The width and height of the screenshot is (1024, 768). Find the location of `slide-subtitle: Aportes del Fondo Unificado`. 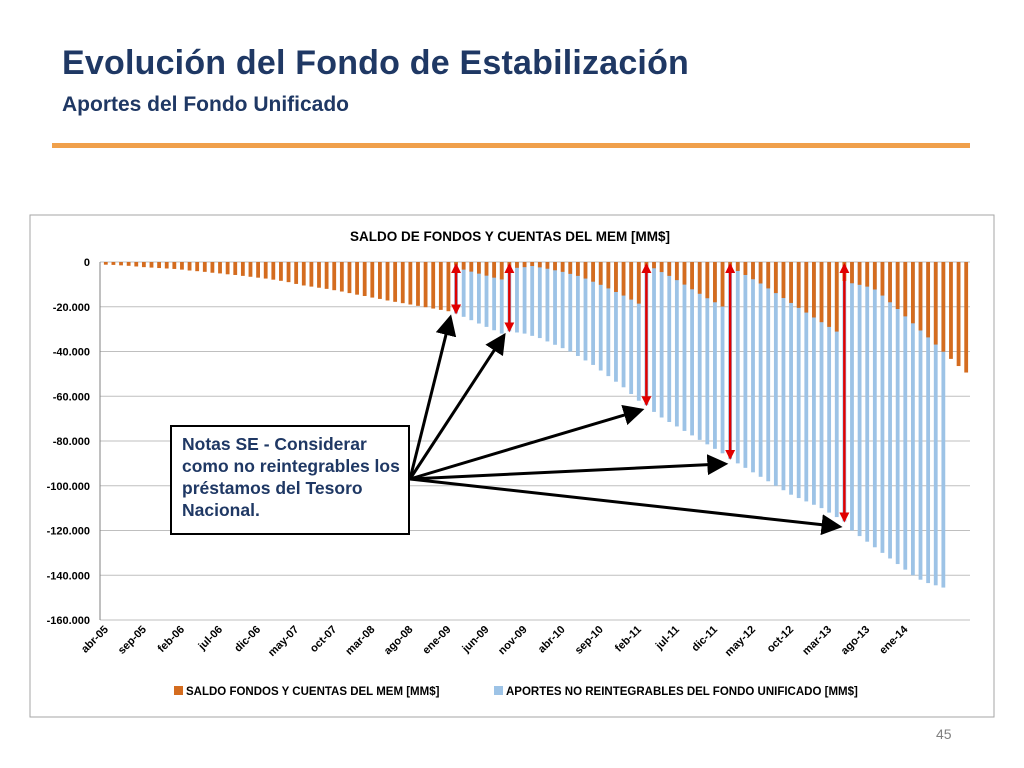

slide-subtitle: Aportes del Fondo Unificado is located at coordinates (205, 104).